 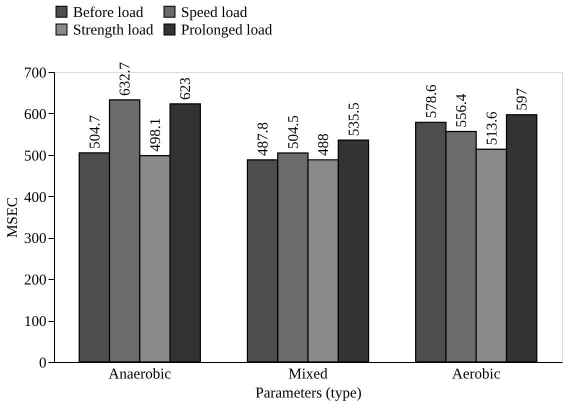 What do you see at coordinates (35, 156) in the screenshot?
I see `y-tick-label: 500` at bounding box center [35, 156].